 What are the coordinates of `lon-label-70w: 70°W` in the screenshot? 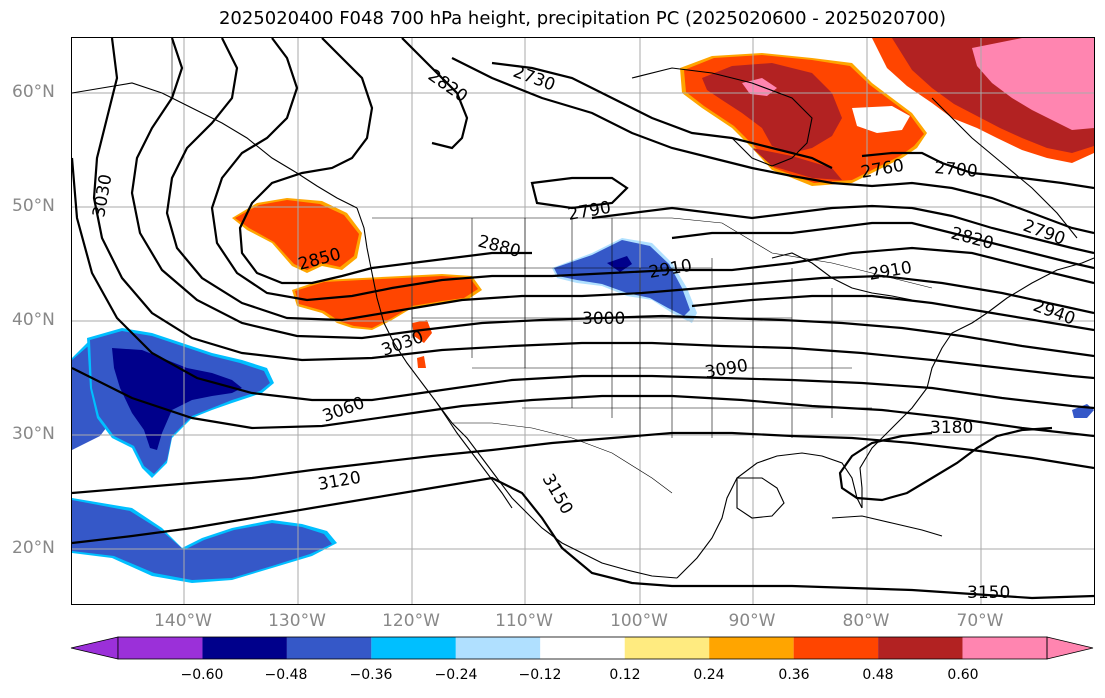 It's located at (980, 621).